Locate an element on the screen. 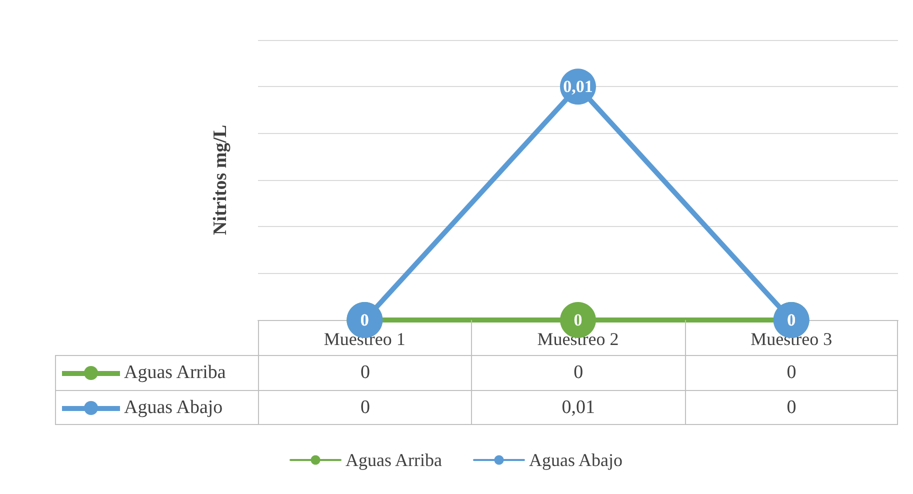 The height and width of the screenshot is (494, 913). x-tick-label: Muestreo 2 is located at coordinates (578, 339).